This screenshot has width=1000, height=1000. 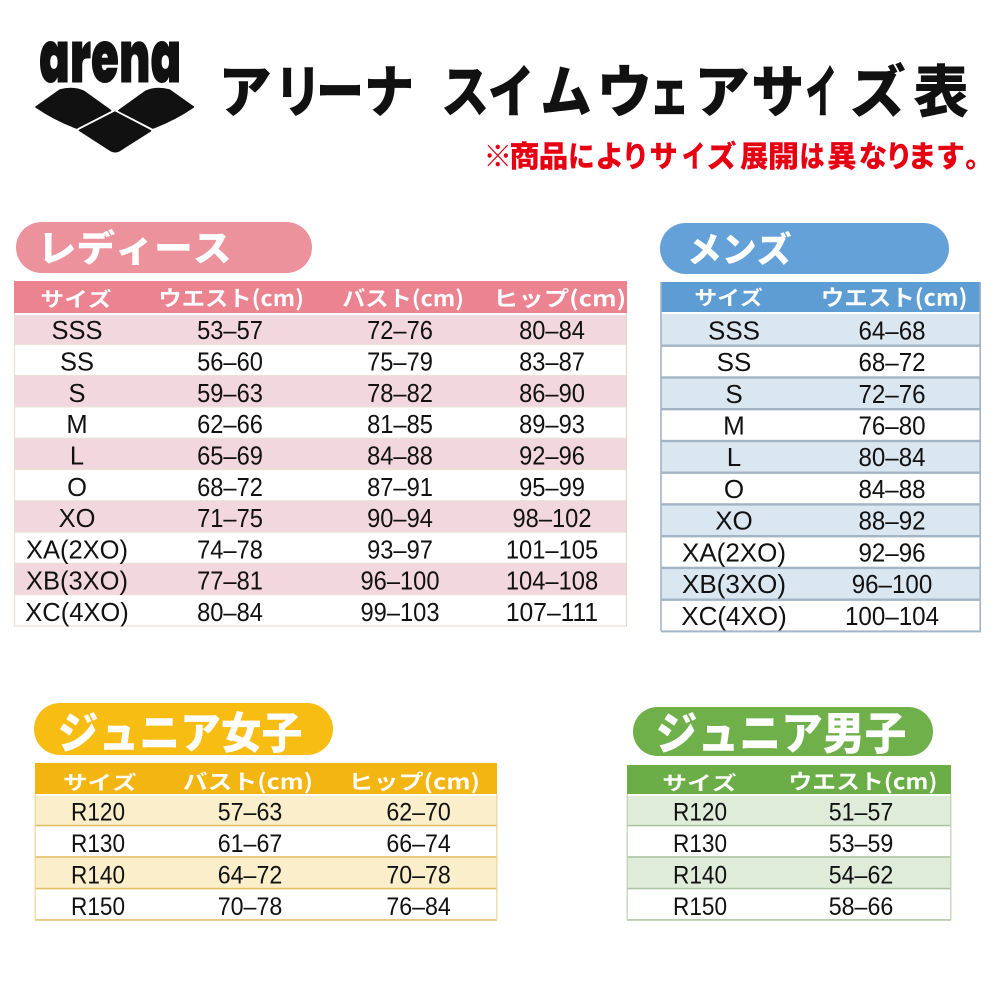 I want to click on svg-text: 83–87, so click(x=552, y=363).